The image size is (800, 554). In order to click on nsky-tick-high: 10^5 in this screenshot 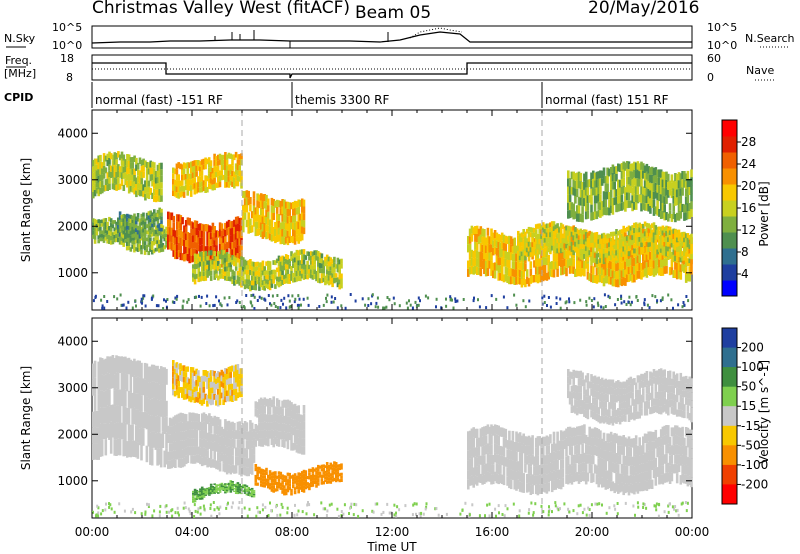, I will do `click(67, 27)`.